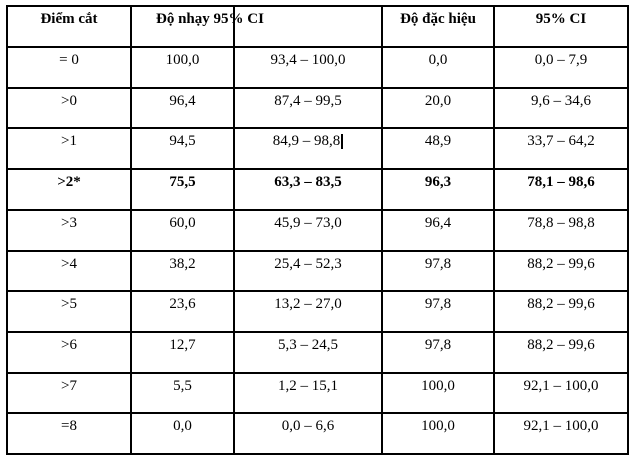 This screenshot has width=632, height=464. I want to click on sensitivity-ci-text: 87,4 – 99,5, so click(308, 100).